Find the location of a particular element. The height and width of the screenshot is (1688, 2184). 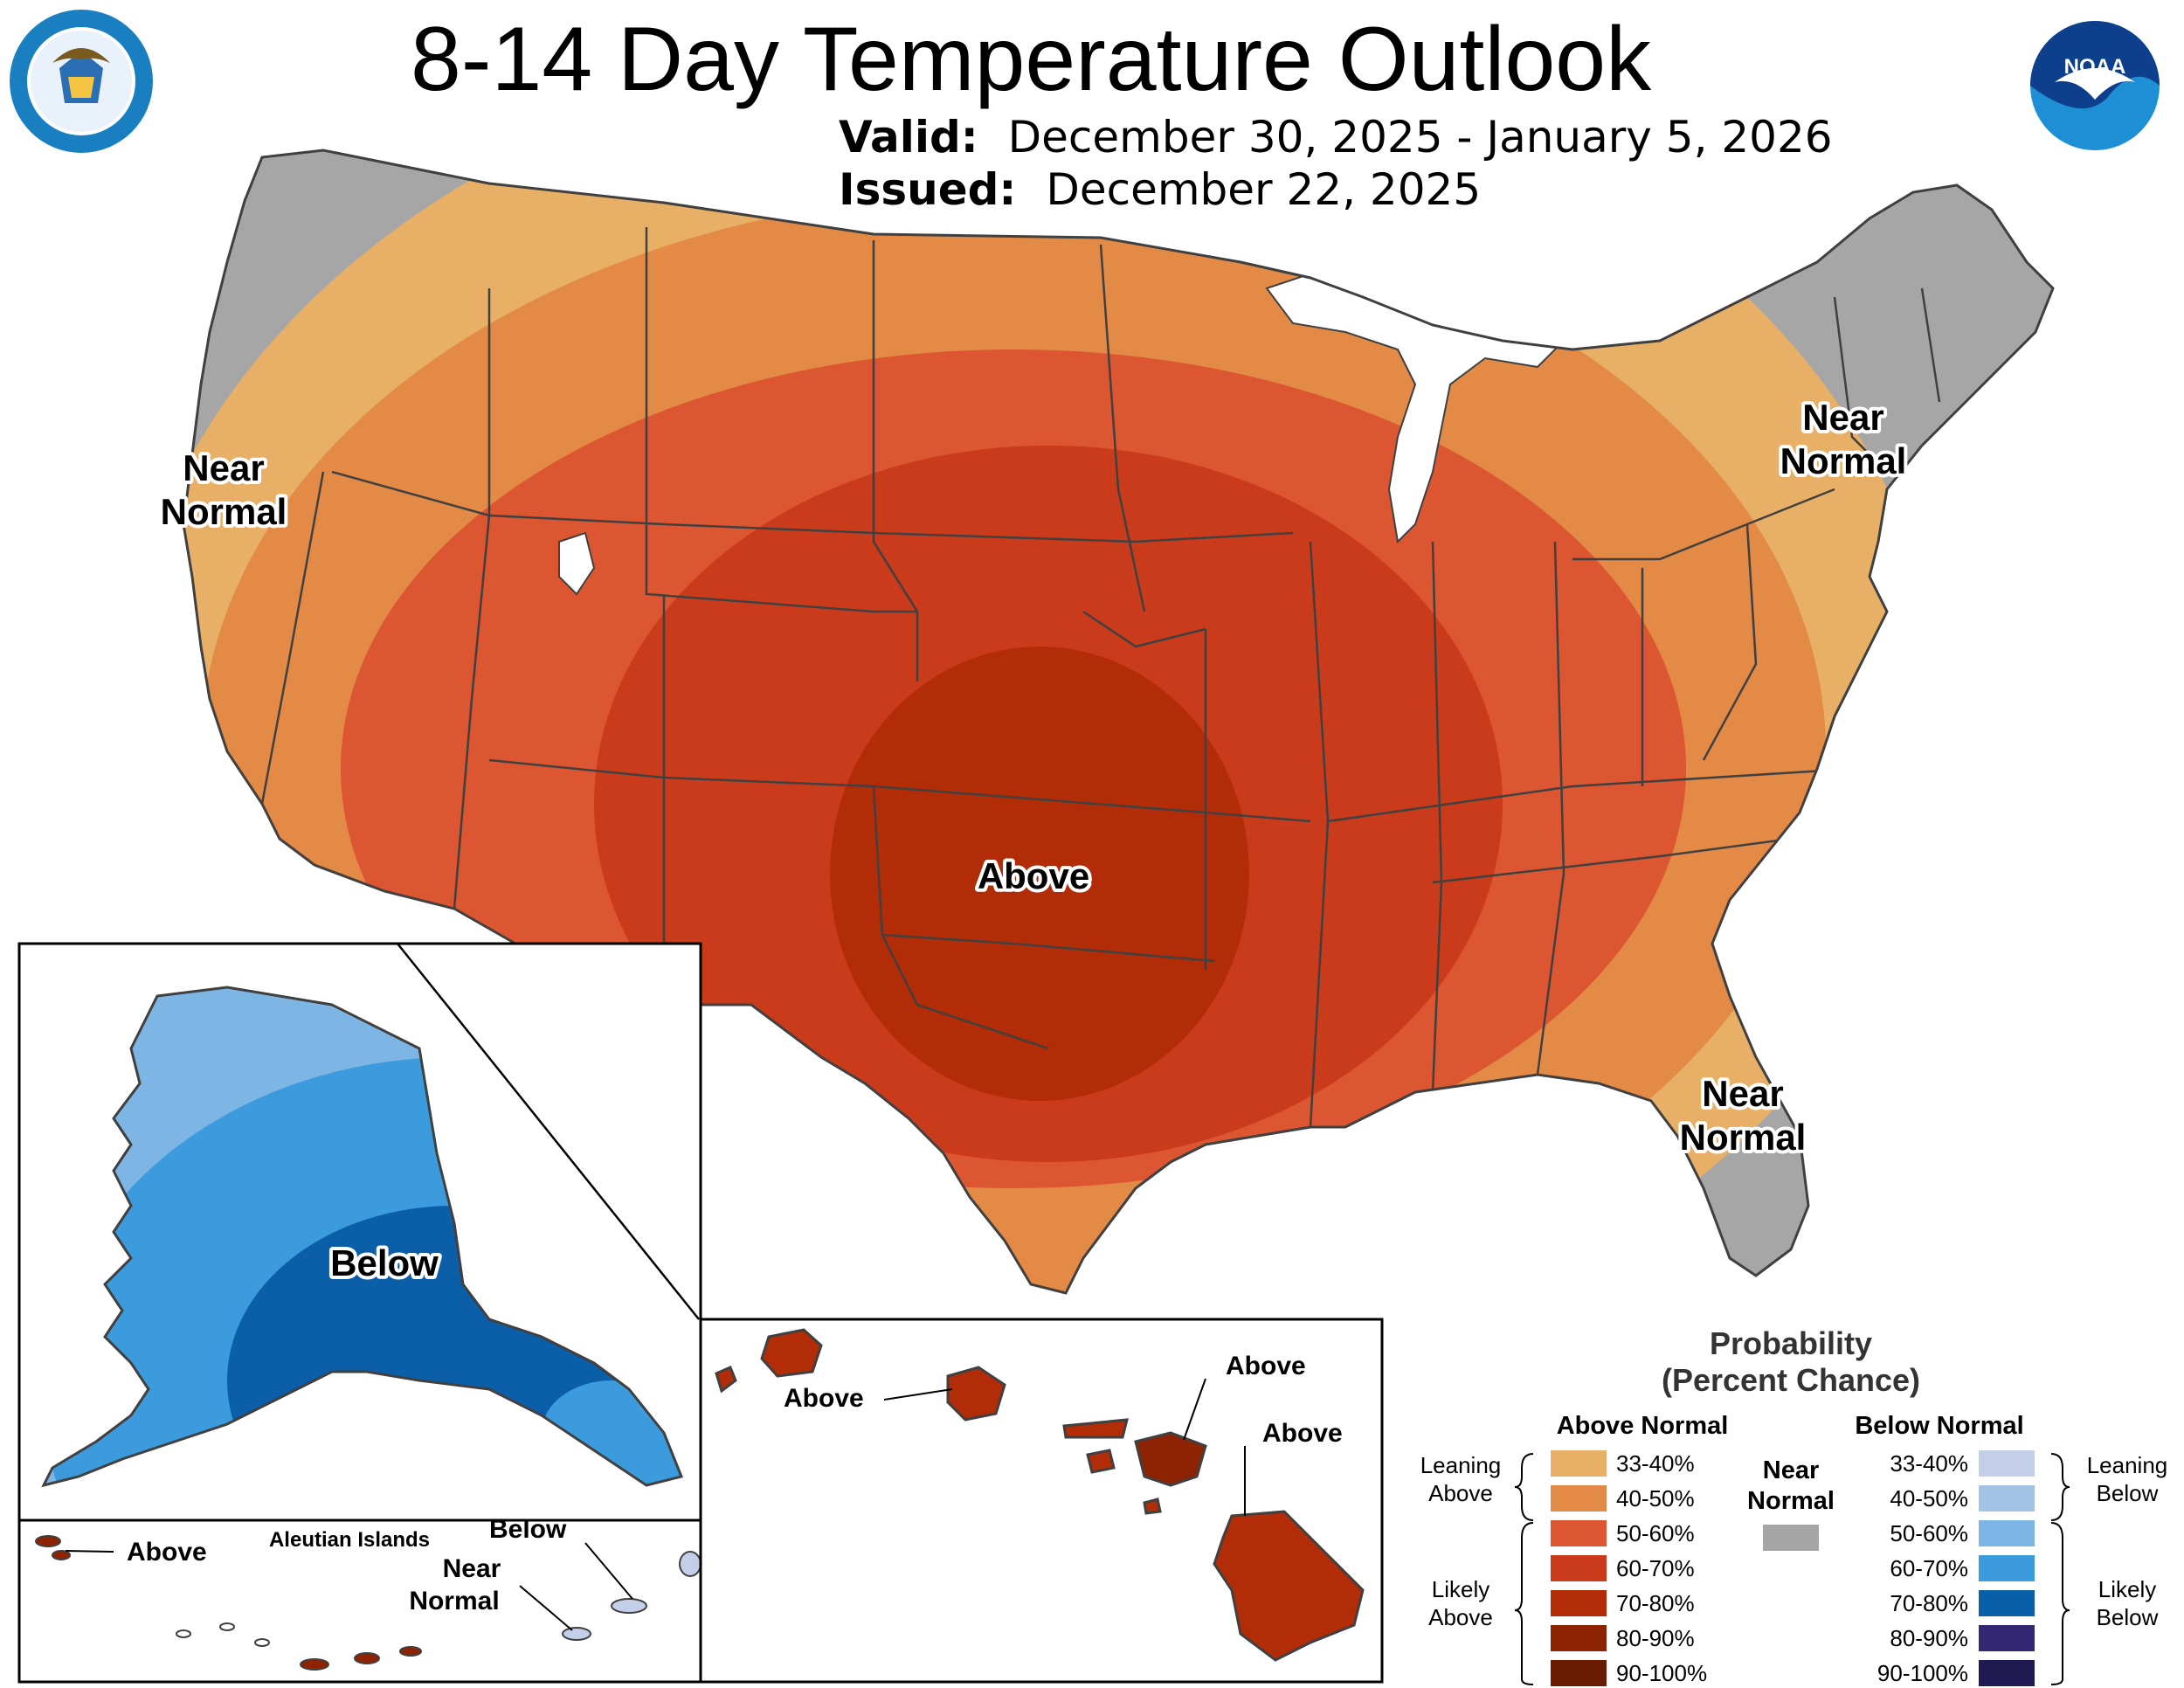

hawaii-above-label-maui: Above is located at coordinates (1266, 1366).